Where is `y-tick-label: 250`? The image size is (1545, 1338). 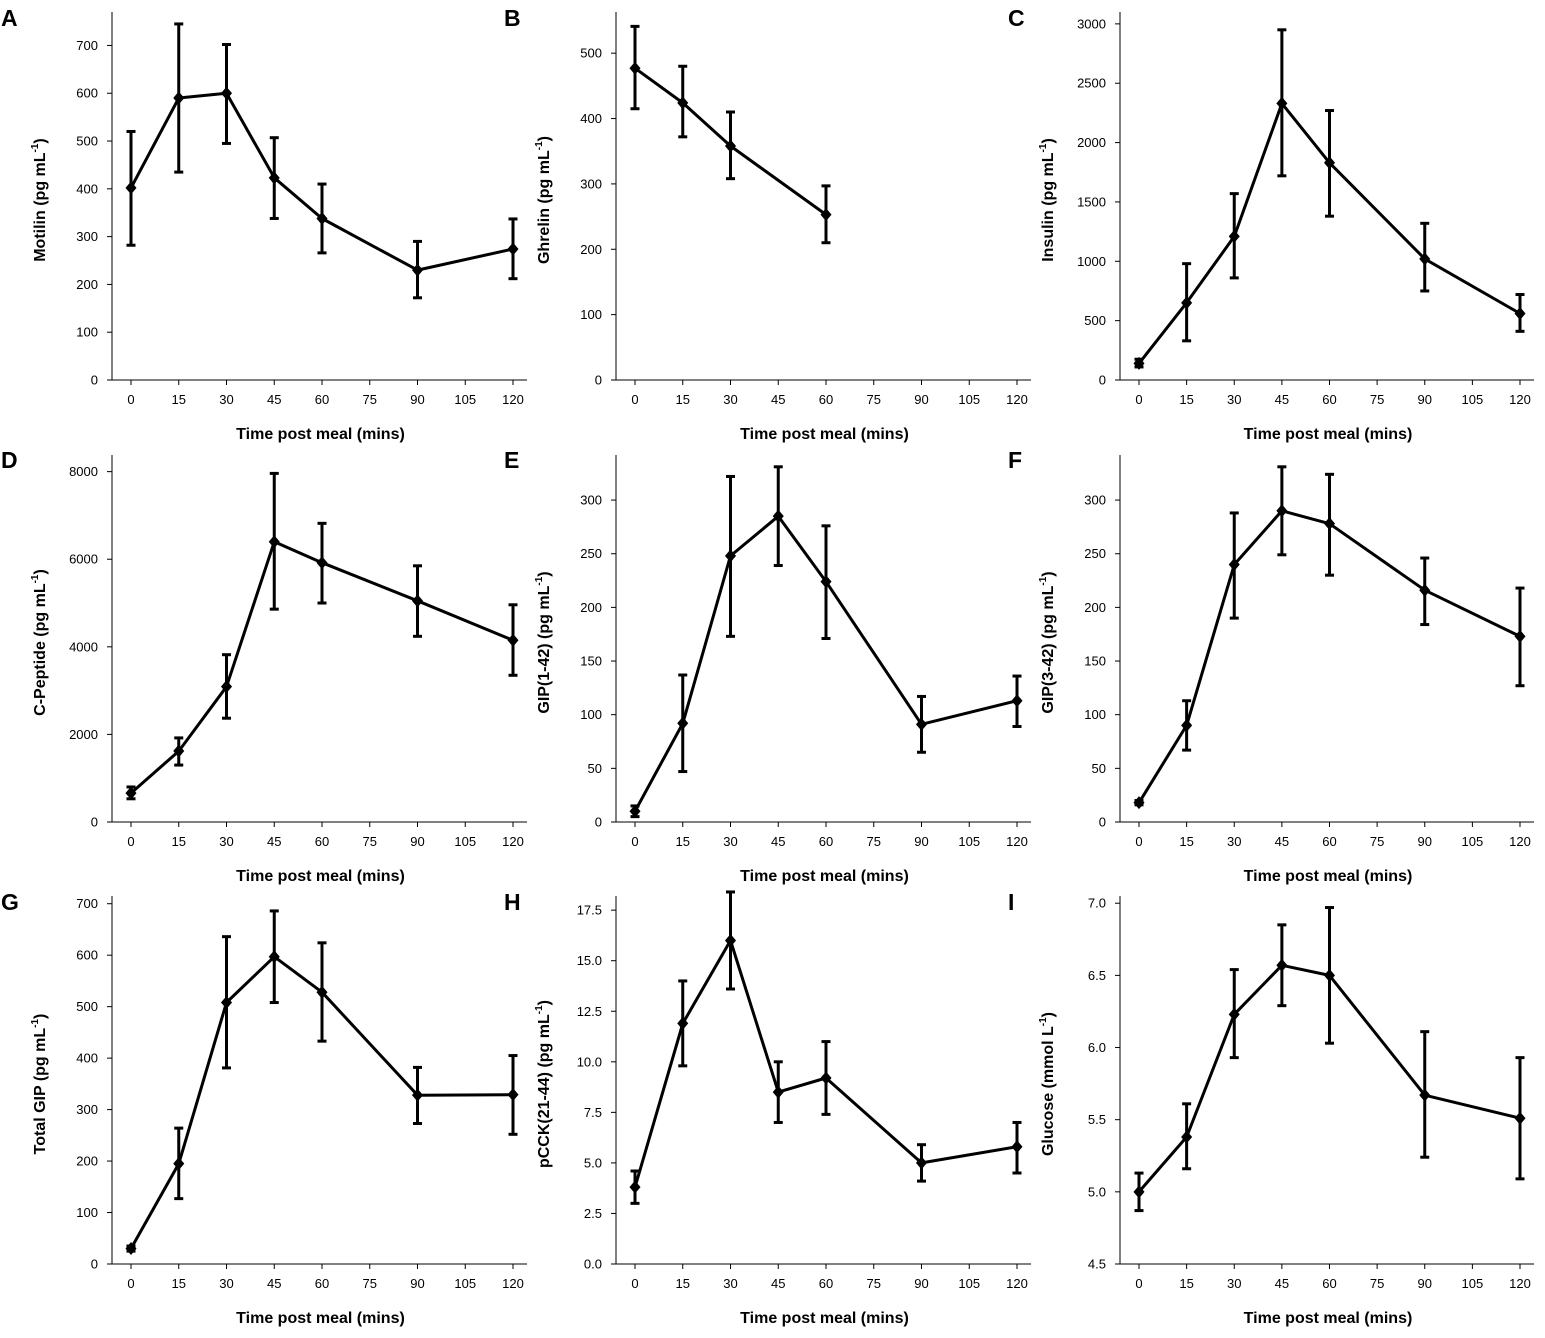 y-tick-label: 250 is located at coordinates (1095, 553).